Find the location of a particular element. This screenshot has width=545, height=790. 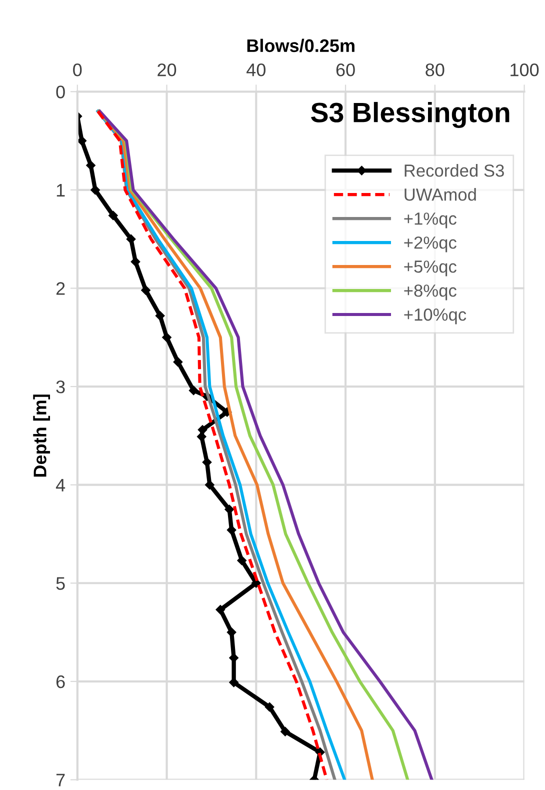

x-axis-title: Blows/0.25m is located at coordinates (300, 45).